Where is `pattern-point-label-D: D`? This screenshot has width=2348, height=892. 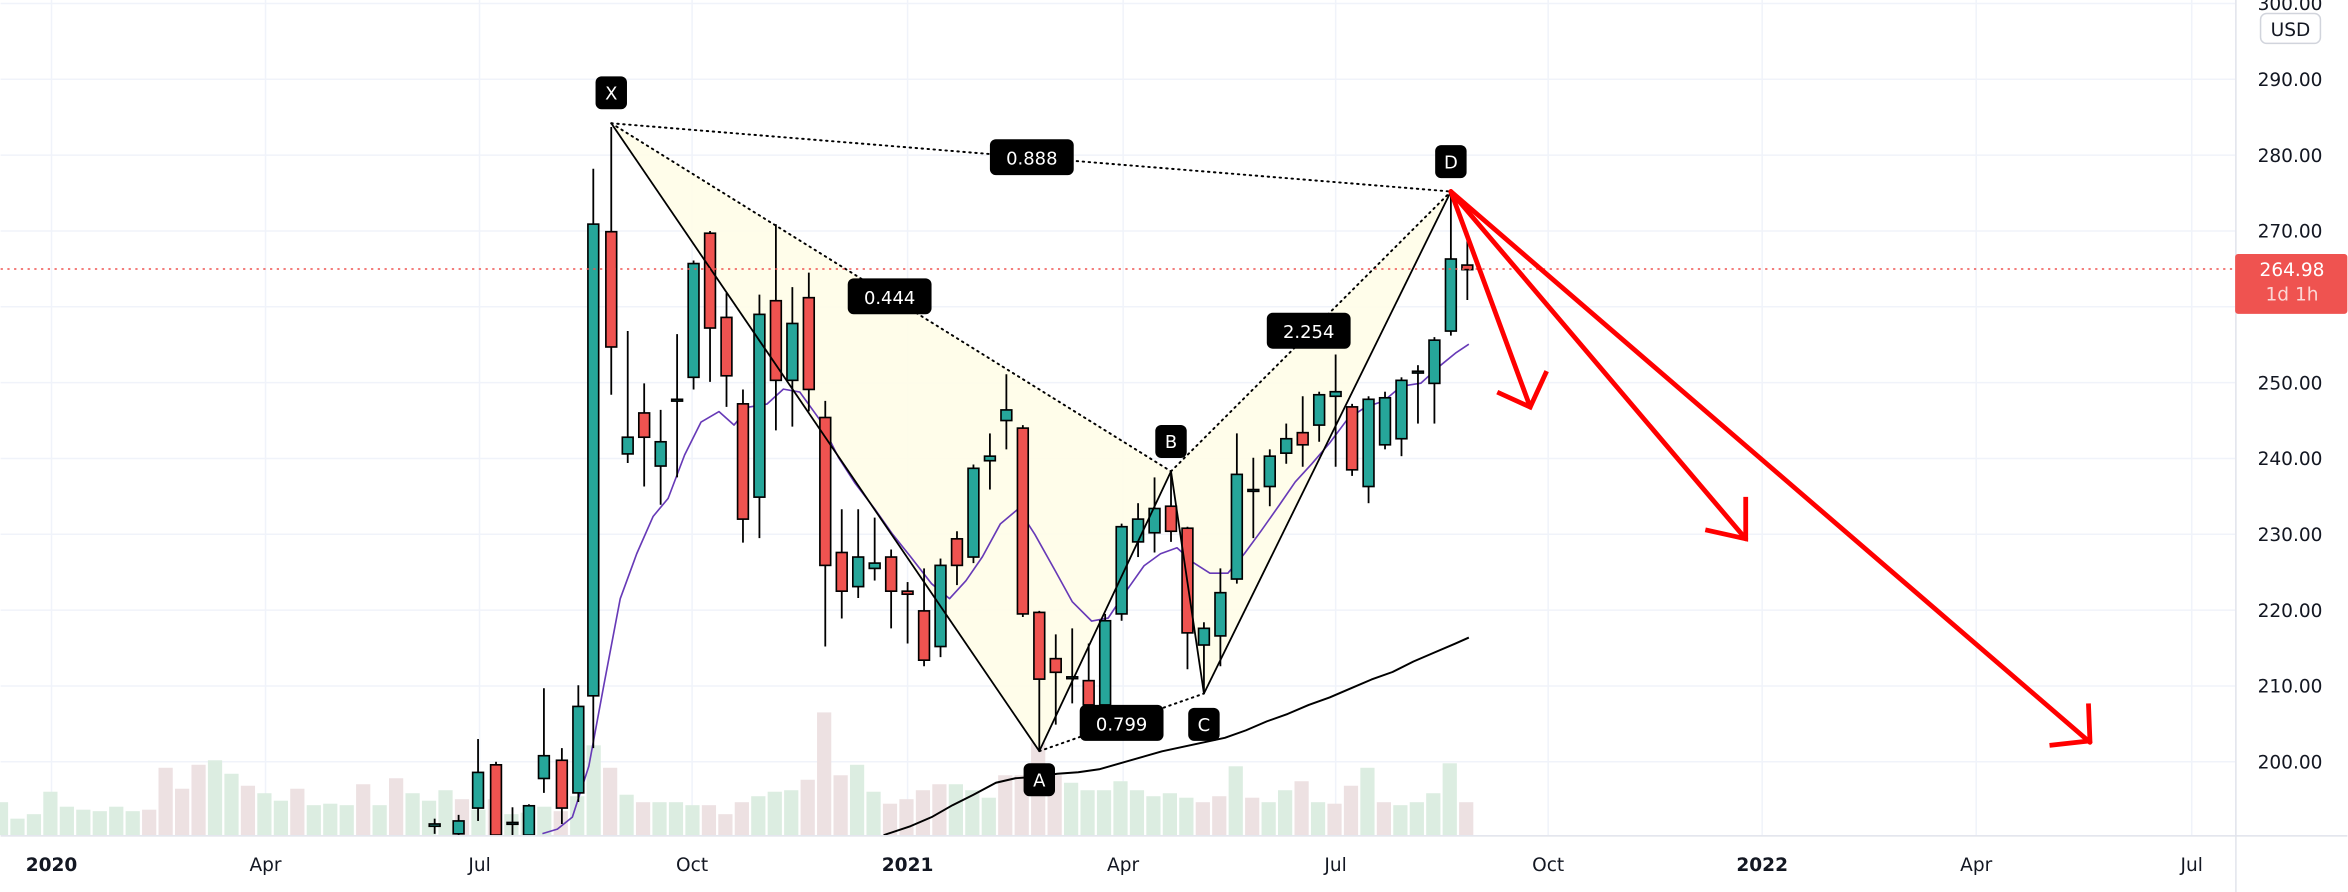 pattern-point-label-D: D is located at coordinates (1451, 162).